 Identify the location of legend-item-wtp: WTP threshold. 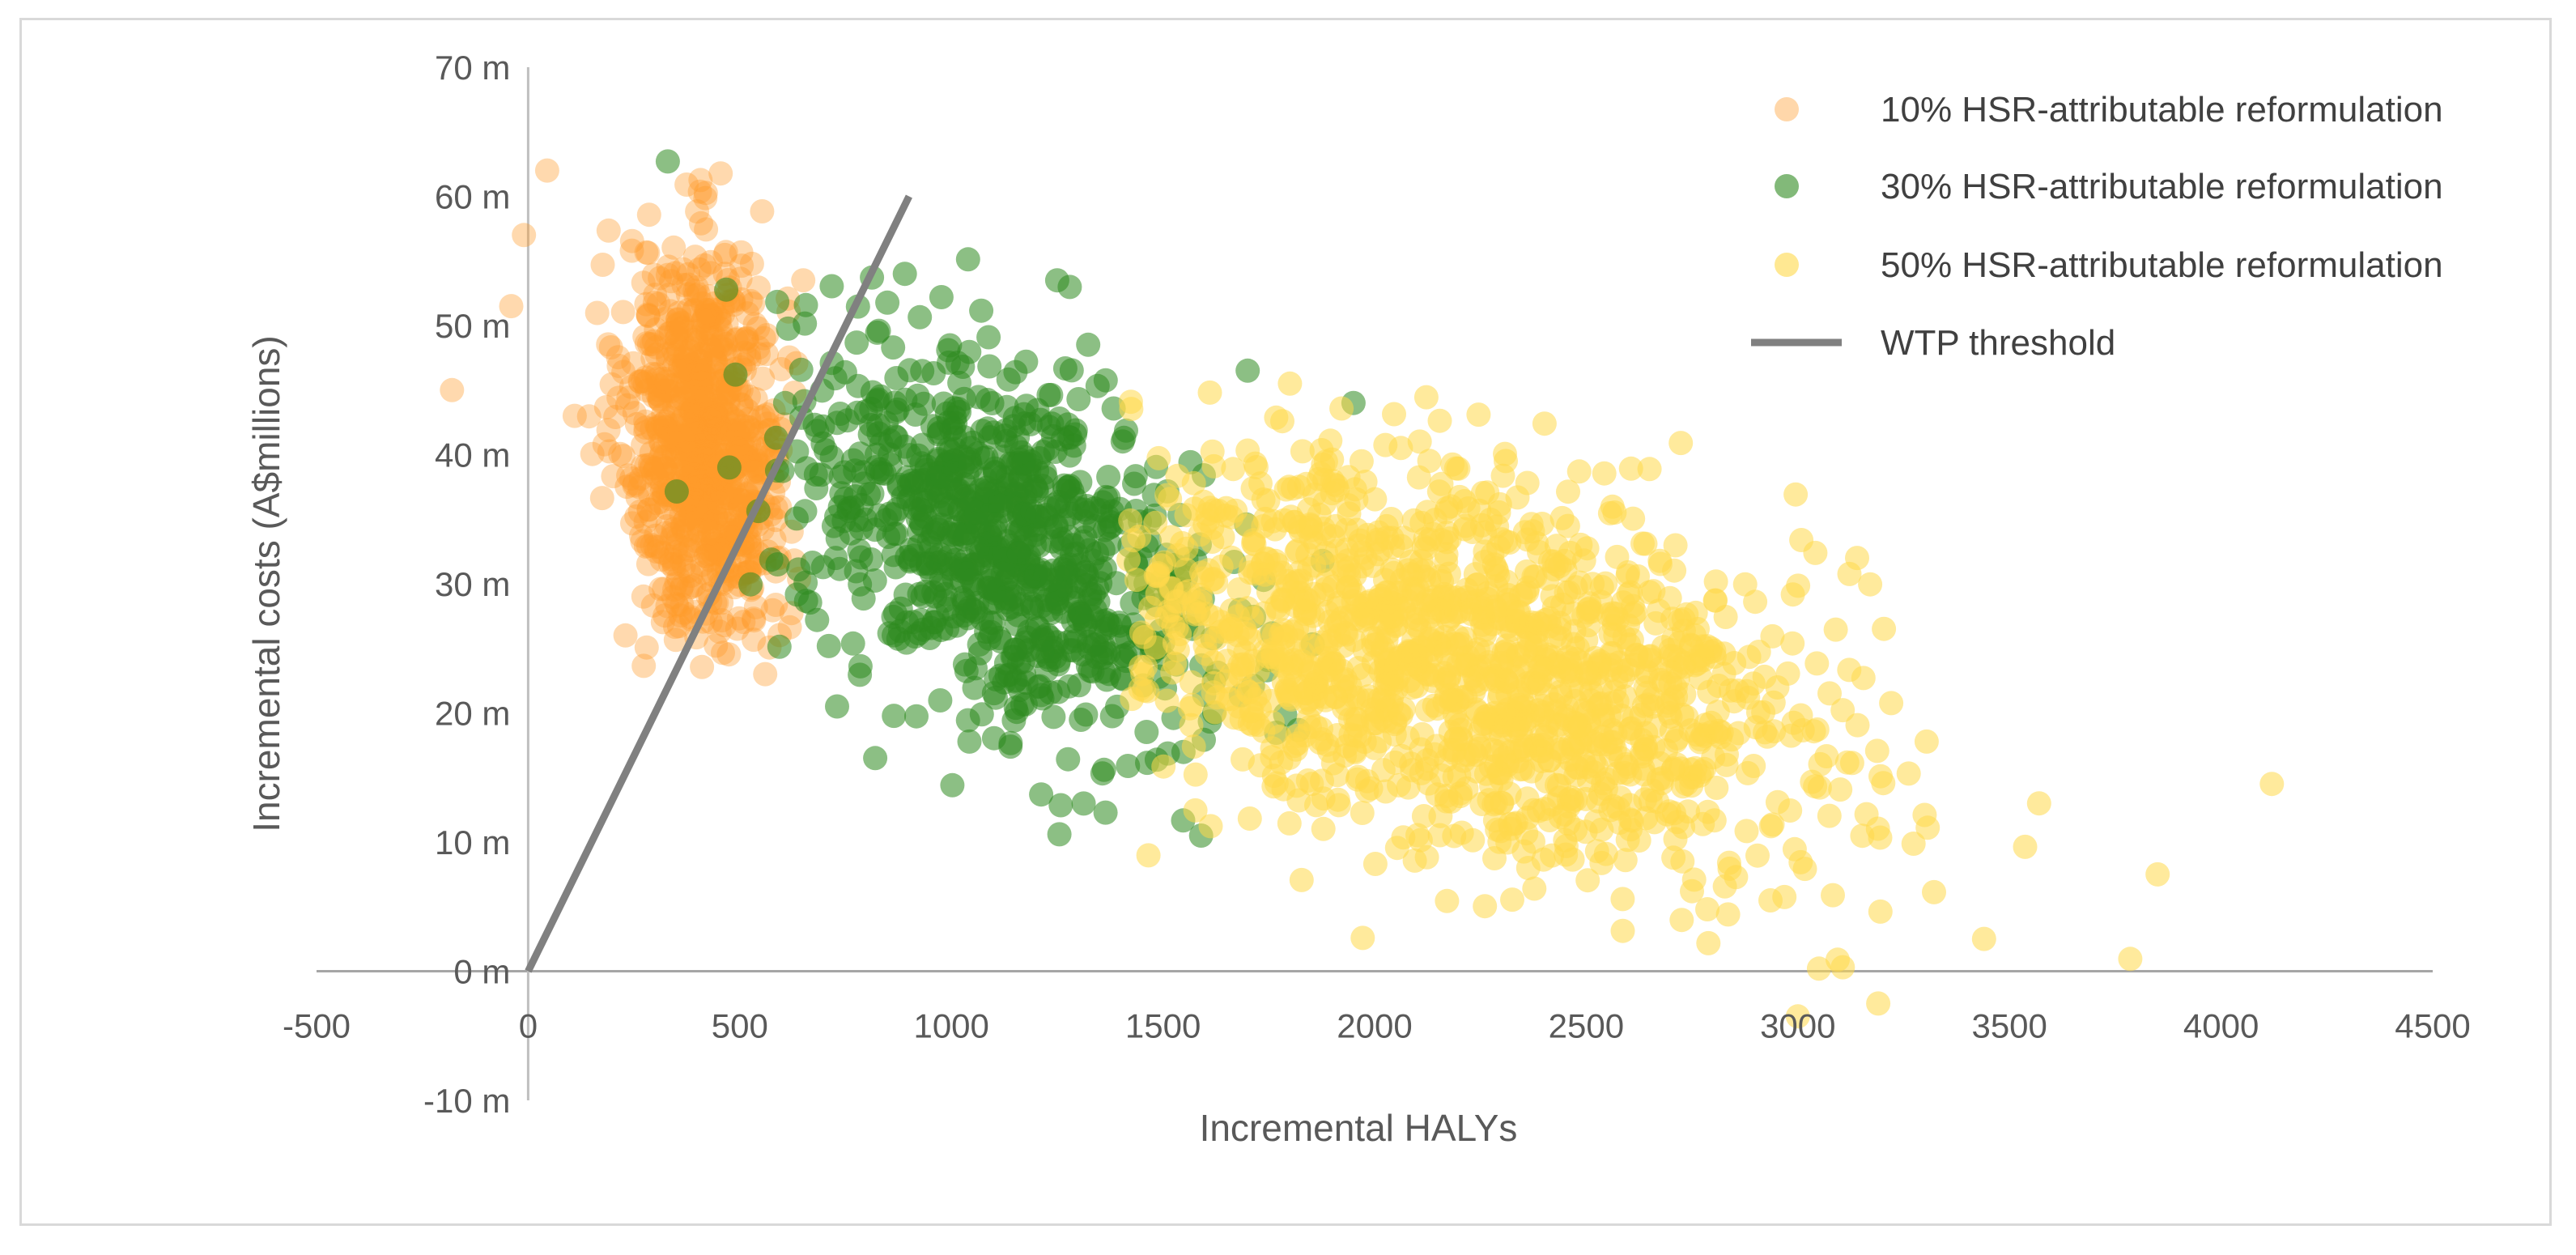
(1933, 343).